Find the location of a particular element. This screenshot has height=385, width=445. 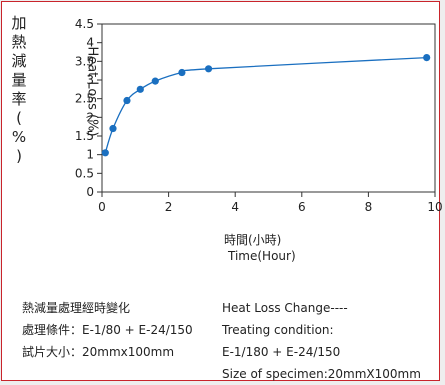

y-tick-label: 3.5 is located at coordinates (84, 61).